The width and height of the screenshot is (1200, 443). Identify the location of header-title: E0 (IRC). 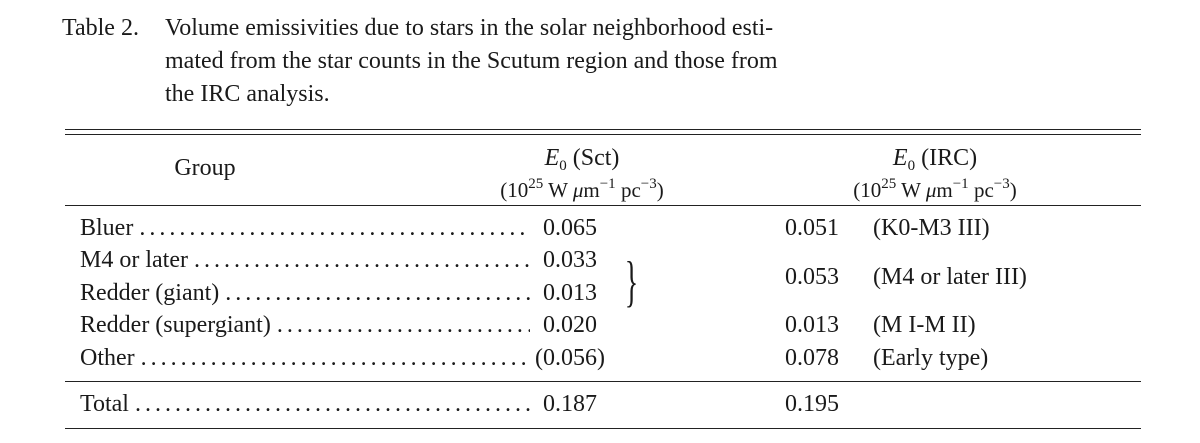
(935, 162).